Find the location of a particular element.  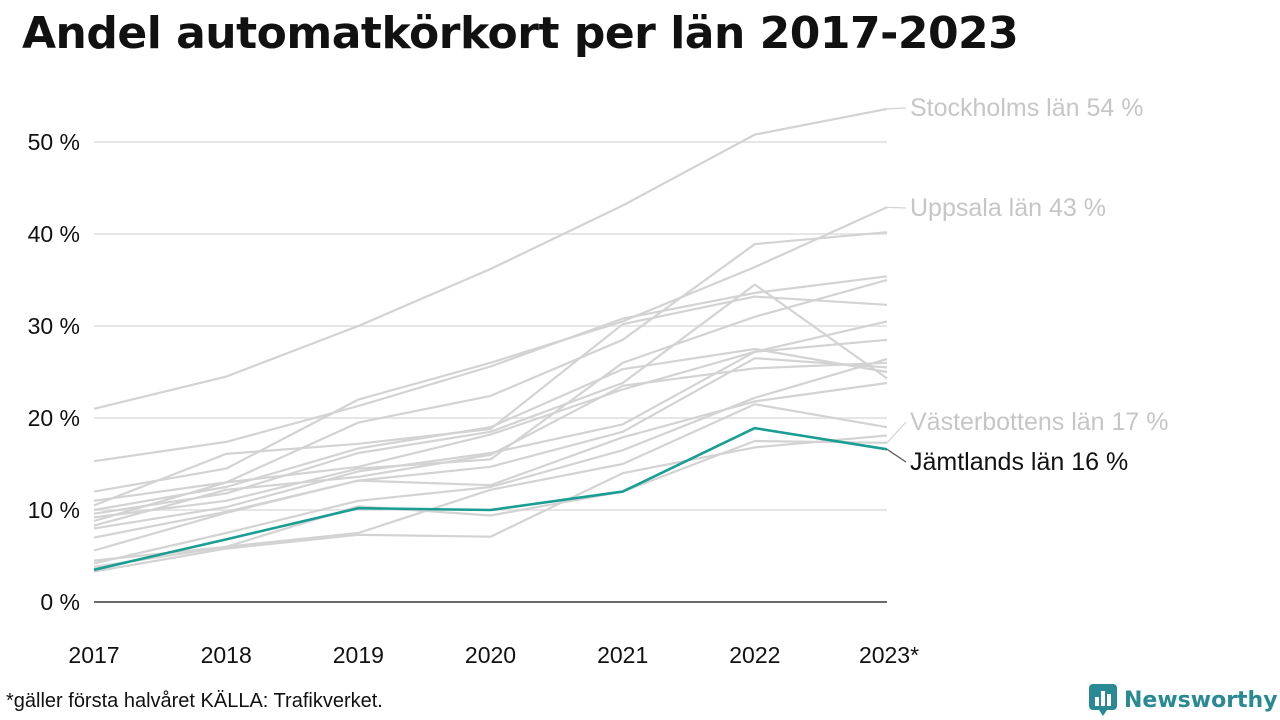

x-tick-label: 2017 is located at coordinates (93, 655).